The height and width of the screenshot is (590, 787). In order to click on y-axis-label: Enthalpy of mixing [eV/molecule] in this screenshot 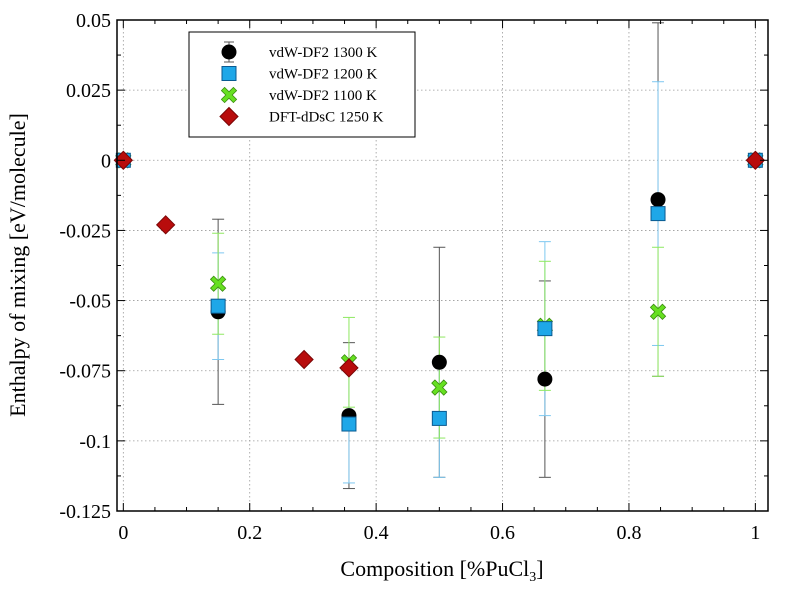, I will do `click(17, 265)`.